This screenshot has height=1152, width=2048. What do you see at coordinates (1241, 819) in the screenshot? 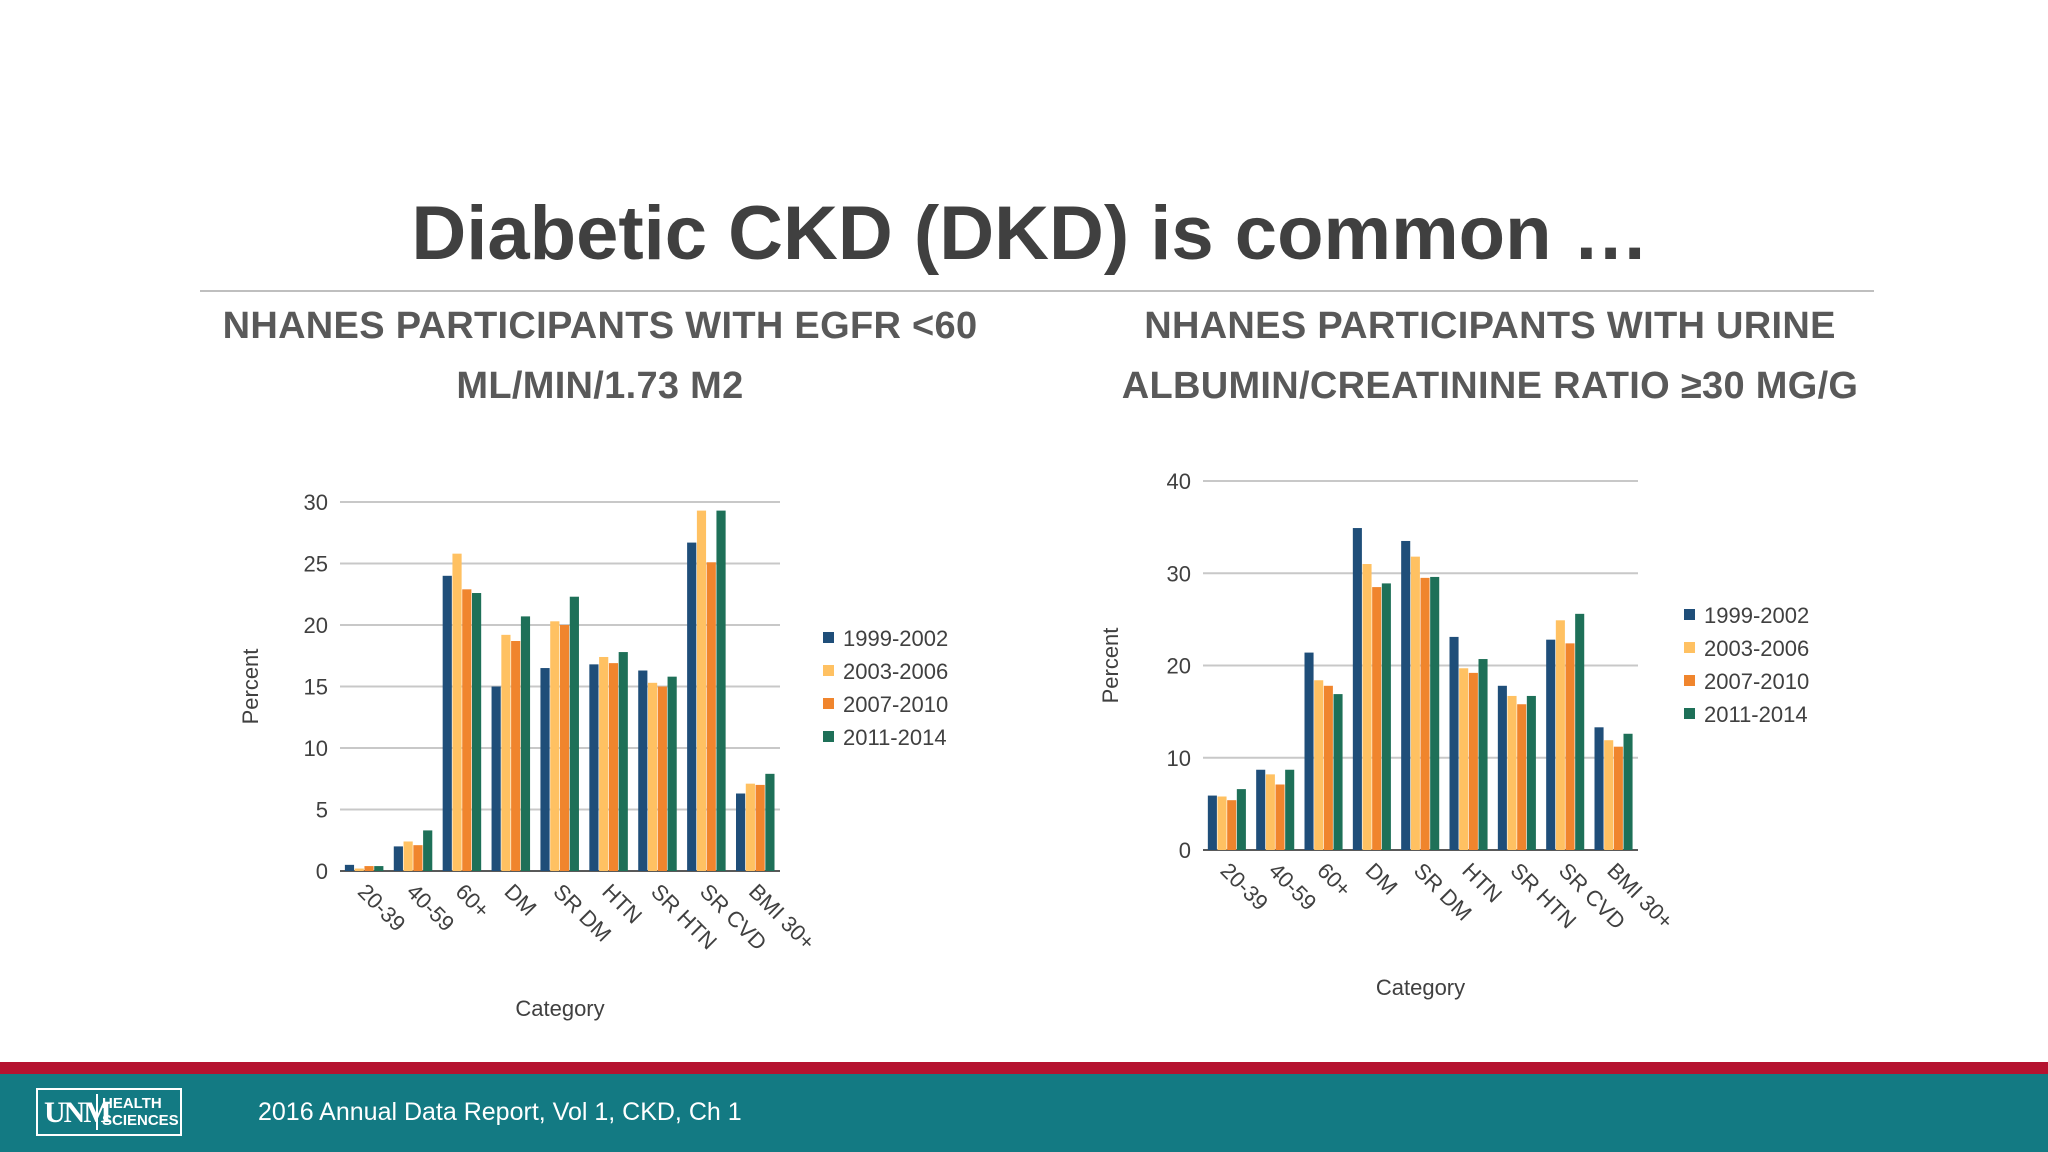
I see `acr-bar-20-39-2011-2014` at bounding box center [1241, 819].